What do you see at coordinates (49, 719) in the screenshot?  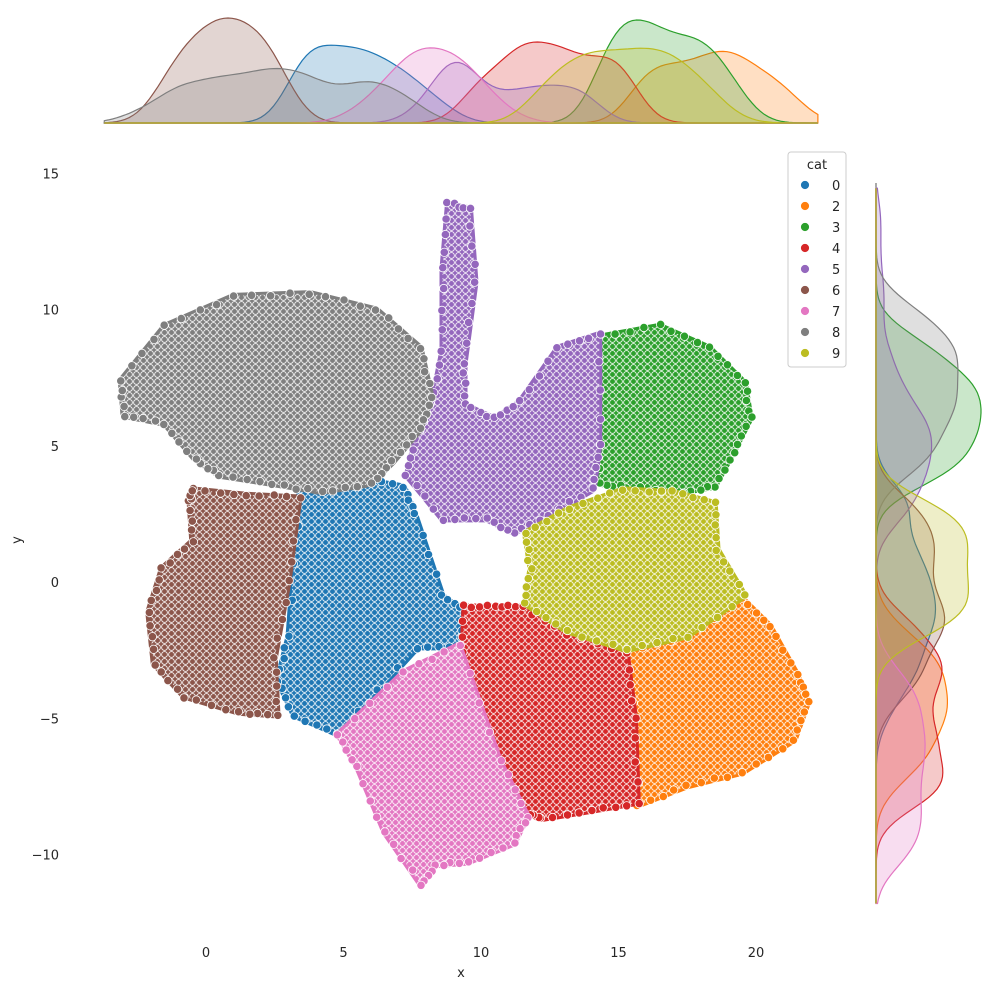 I see `y-tick-label: −5` at bounding box center [49, 719].